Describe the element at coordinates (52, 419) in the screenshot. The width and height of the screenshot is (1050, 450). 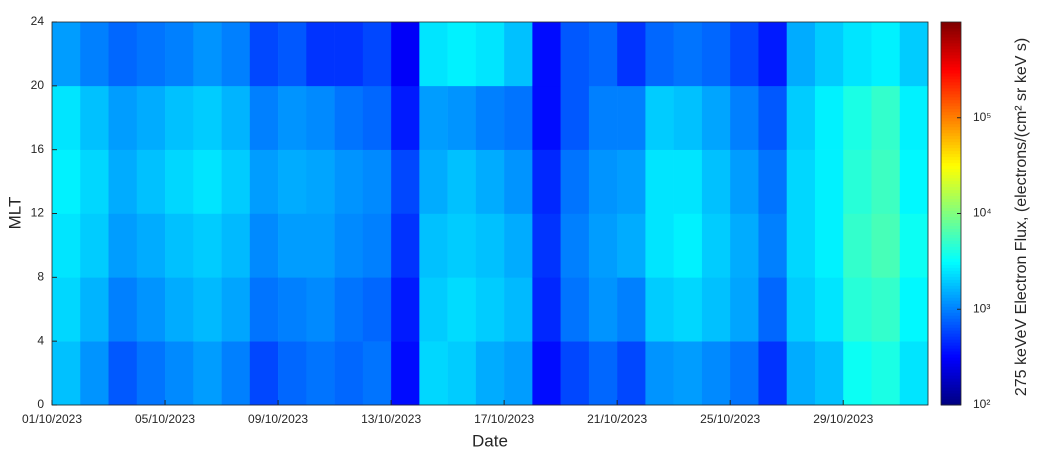
I see `x-tick-label: 01/10/2023` at that location.